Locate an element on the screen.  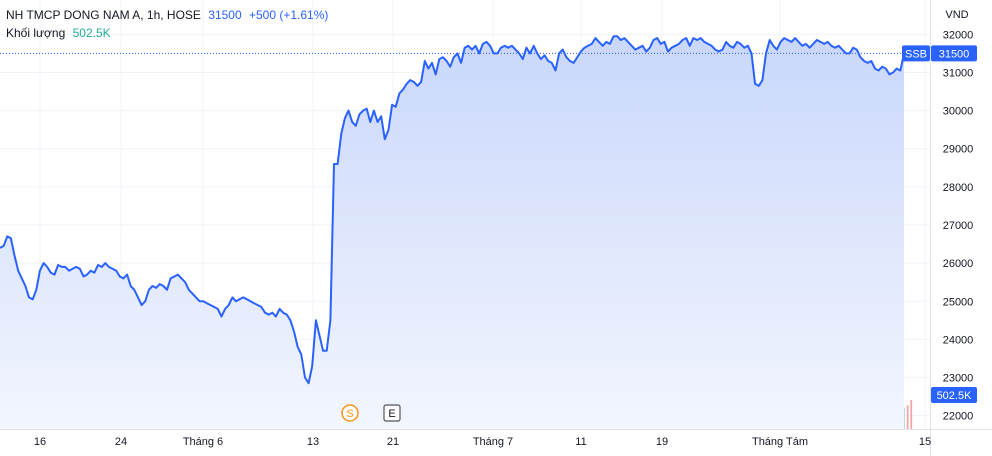
price-tag: SSB 31500 is located at coordinates (939, 53).